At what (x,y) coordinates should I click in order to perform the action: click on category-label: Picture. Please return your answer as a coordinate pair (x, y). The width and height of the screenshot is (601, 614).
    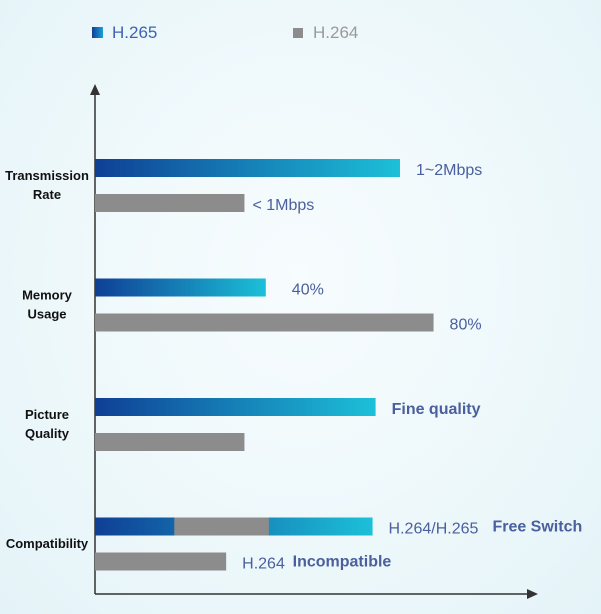
    Looking at the image, I should click on (47, 414).